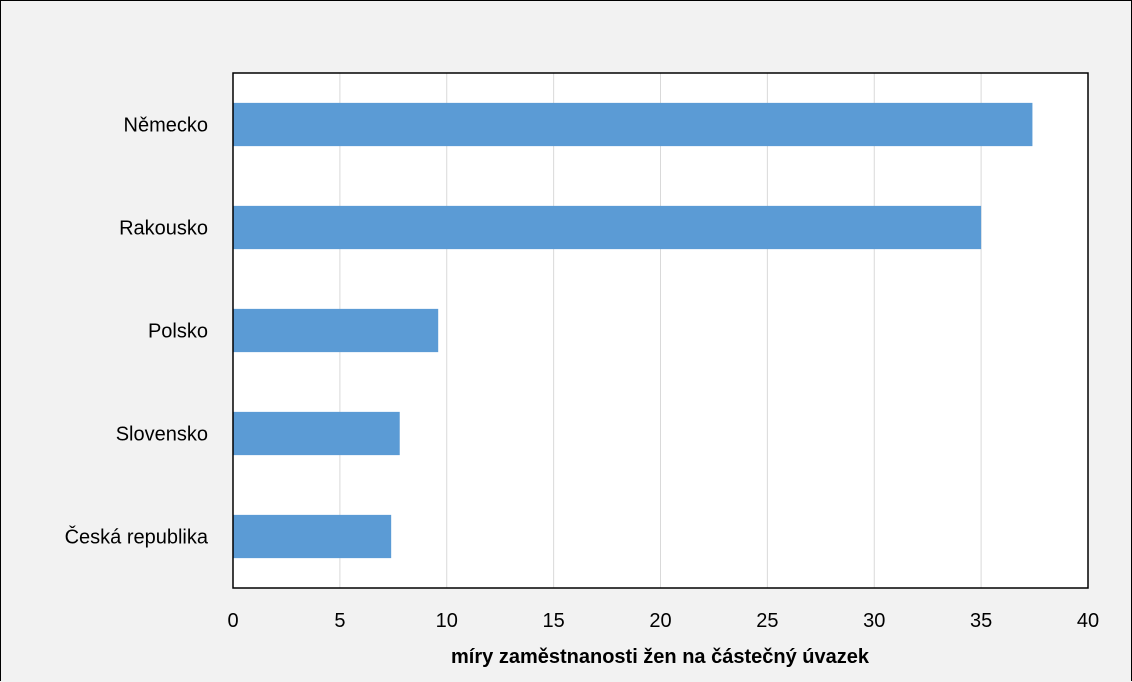 Image resolution: width=1132 pixels, height=682 pixels. What do you see at coordinates (874, 621) in the screenshot?
I see `x-tick-label: 30` at bounding box center [874, 621].